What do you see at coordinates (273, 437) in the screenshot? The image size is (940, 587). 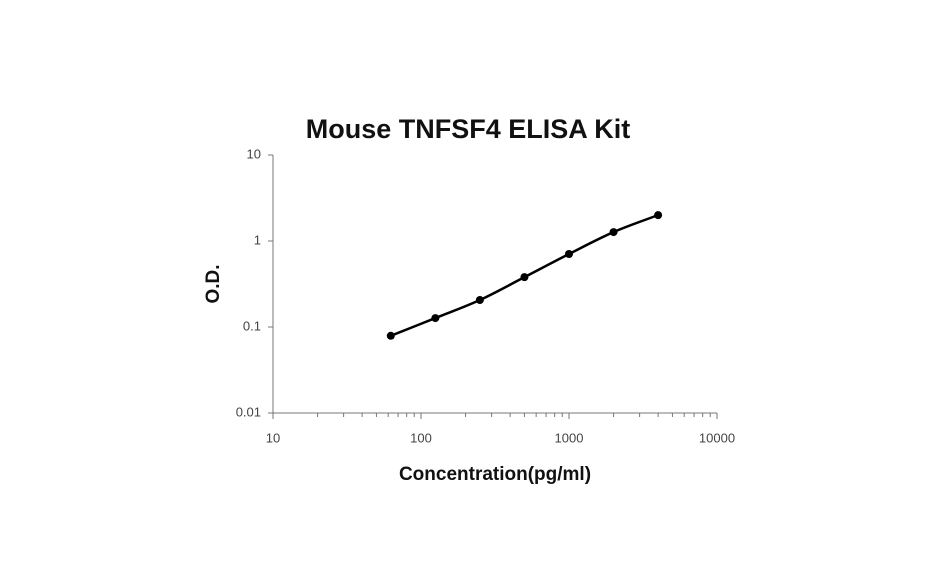 I see `x-tick-label: 10` at bounding box center [273, 437].